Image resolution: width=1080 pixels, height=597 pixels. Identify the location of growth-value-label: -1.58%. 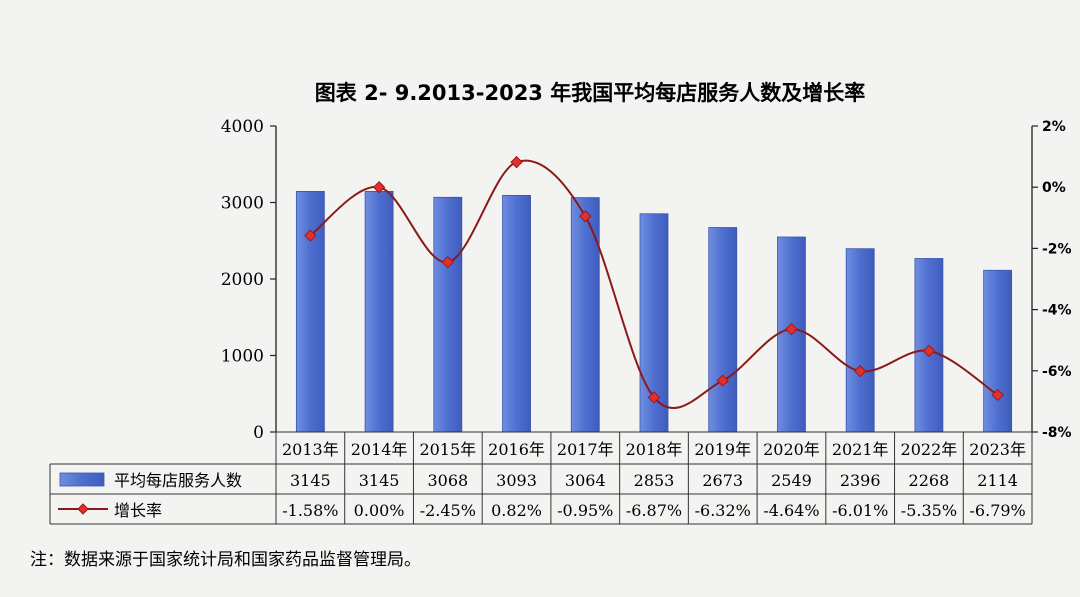
(310, 510).